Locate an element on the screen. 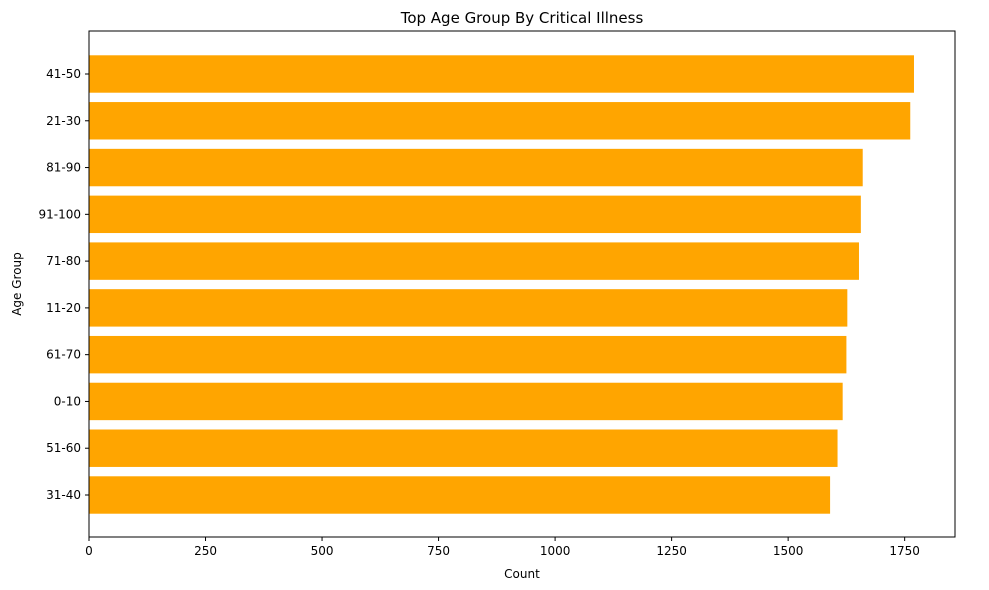  x-tick-label: 750 is located at coordinates (438, 551).